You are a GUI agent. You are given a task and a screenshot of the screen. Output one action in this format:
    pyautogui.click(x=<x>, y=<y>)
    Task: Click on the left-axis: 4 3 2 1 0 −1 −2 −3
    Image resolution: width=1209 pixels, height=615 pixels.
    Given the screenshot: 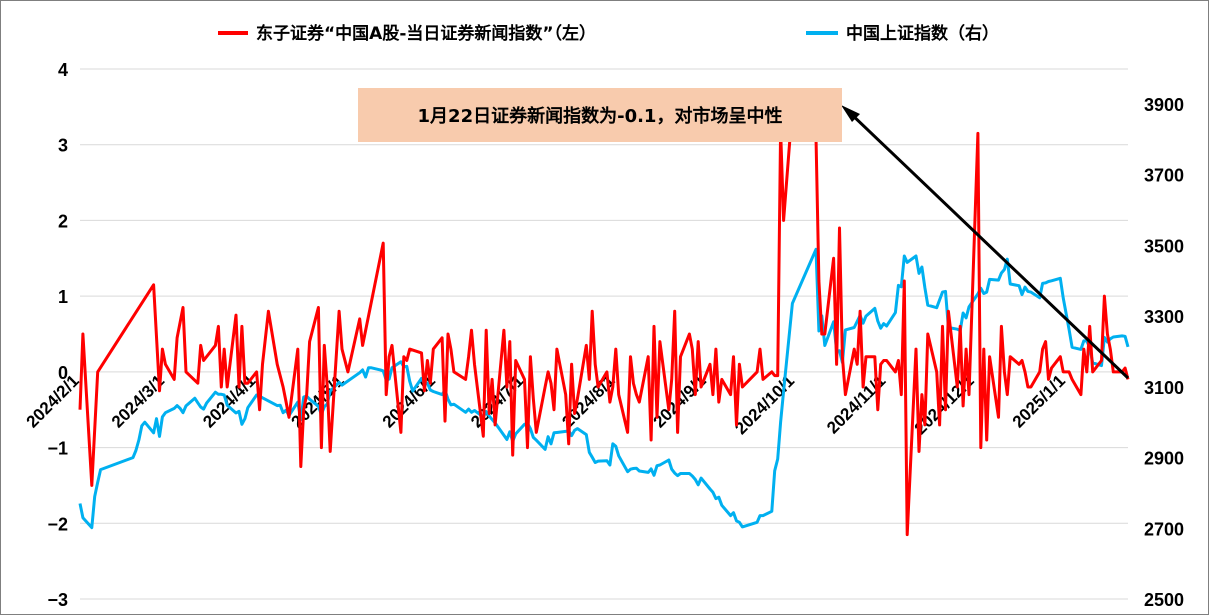 What is the action you would take?
    pyautogui.click(x=57, y=335)
    